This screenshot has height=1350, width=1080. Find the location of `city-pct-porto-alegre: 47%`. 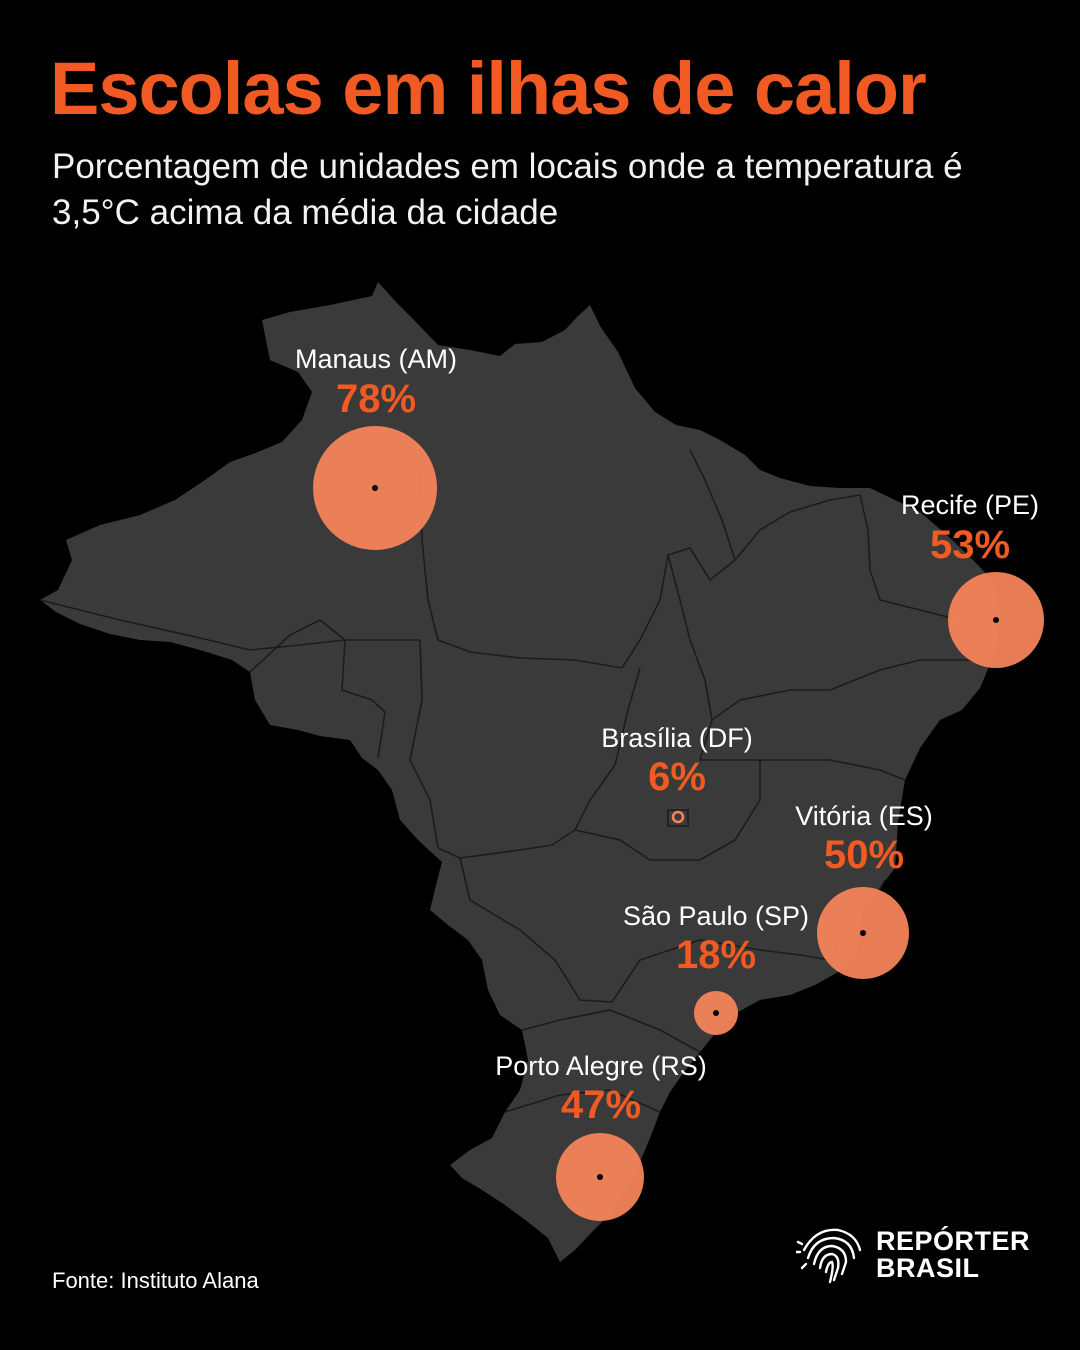

city-pct-porto-alegre: 47% is located at coordinates (601, 1105).